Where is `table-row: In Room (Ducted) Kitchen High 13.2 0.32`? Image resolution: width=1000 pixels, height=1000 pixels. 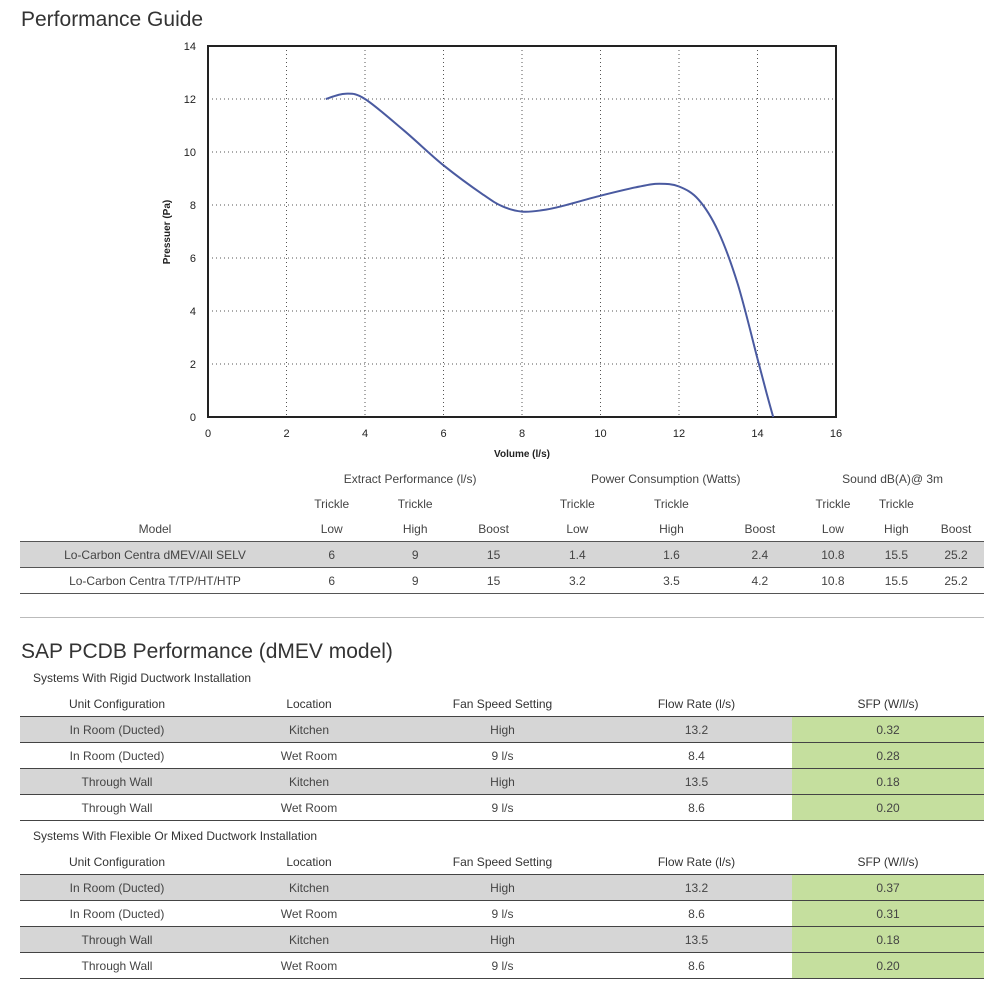
table-row: In Room (Ducted) Kitchen High 13.2 0.32 is located at coordinates (502, 729).